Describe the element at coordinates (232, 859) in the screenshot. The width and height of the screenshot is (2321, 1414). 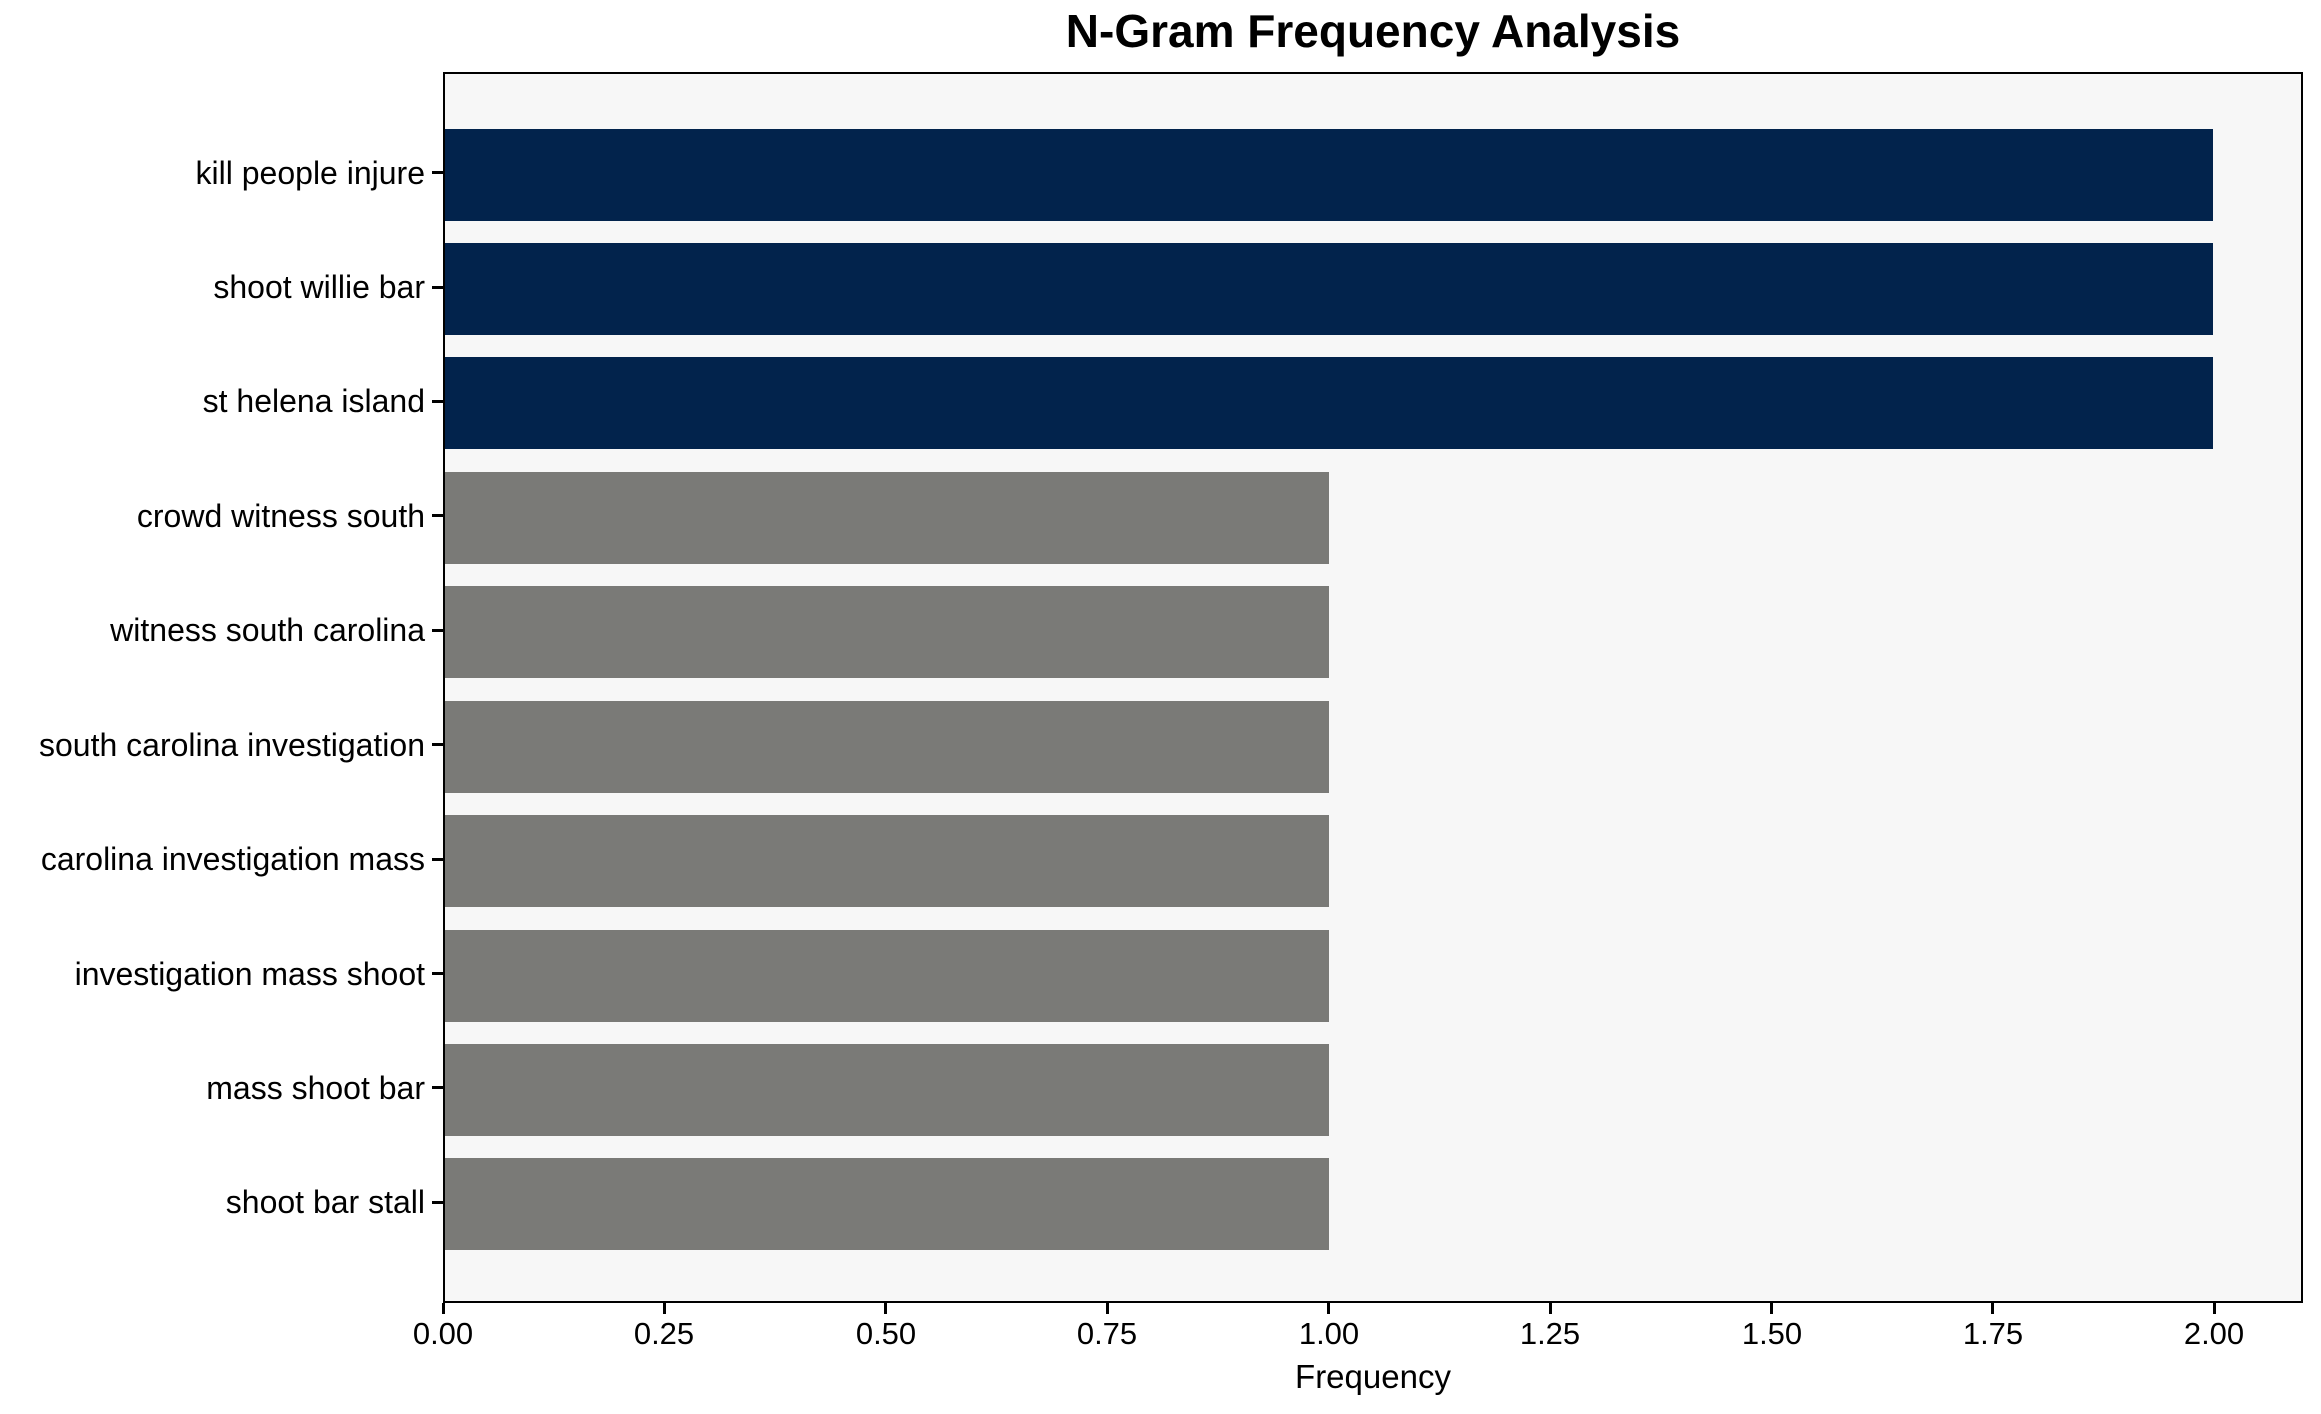
I see `y-tick-label: carolina investigation mass` at that location.